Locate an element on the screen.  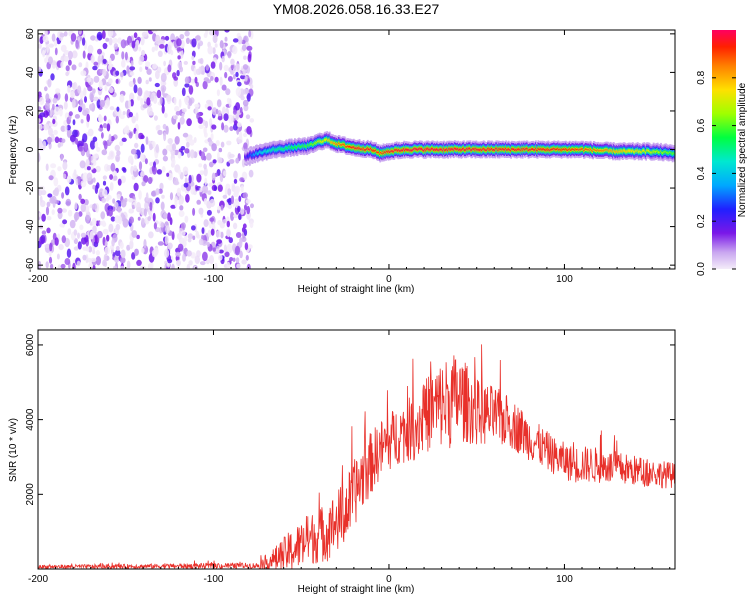
spectrogram-signal-track is located at coordinates (459, 148).